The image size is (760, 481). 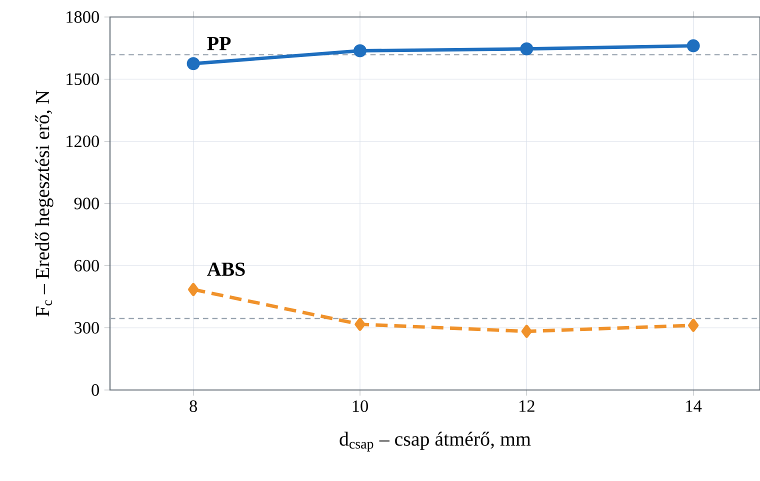 What do you see at coordinates (82, 17) in the screenshot?
I see `y-tick-label: 1800` at bounding box center [82, 17].